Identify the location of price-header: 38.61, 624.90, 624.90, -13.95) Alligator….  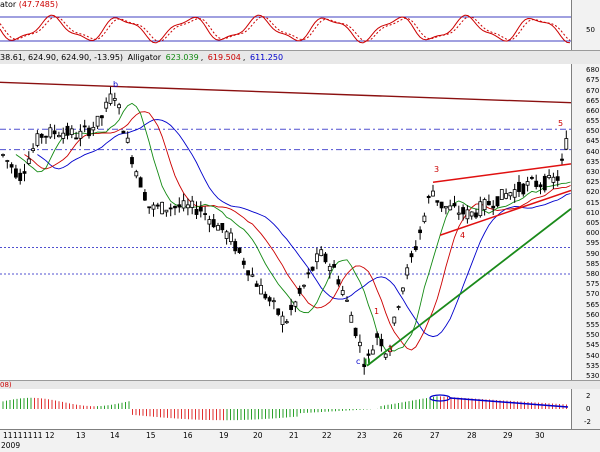
(300, 57).